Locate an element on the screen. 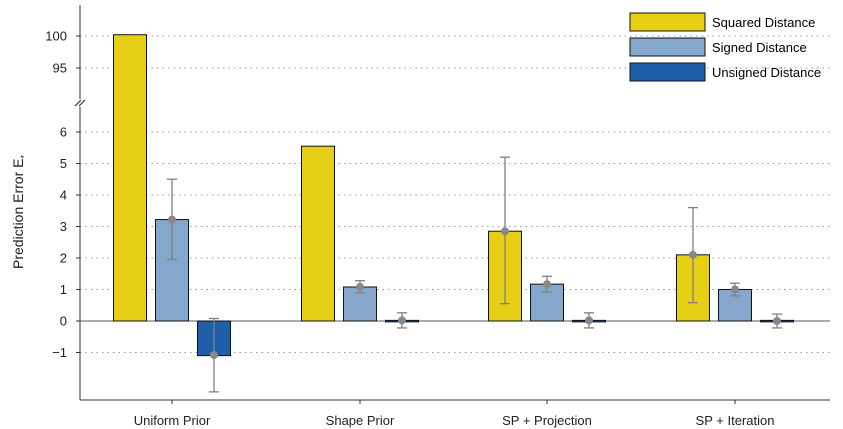  y-tick-label: 4 is located at coordinates (63, 195).